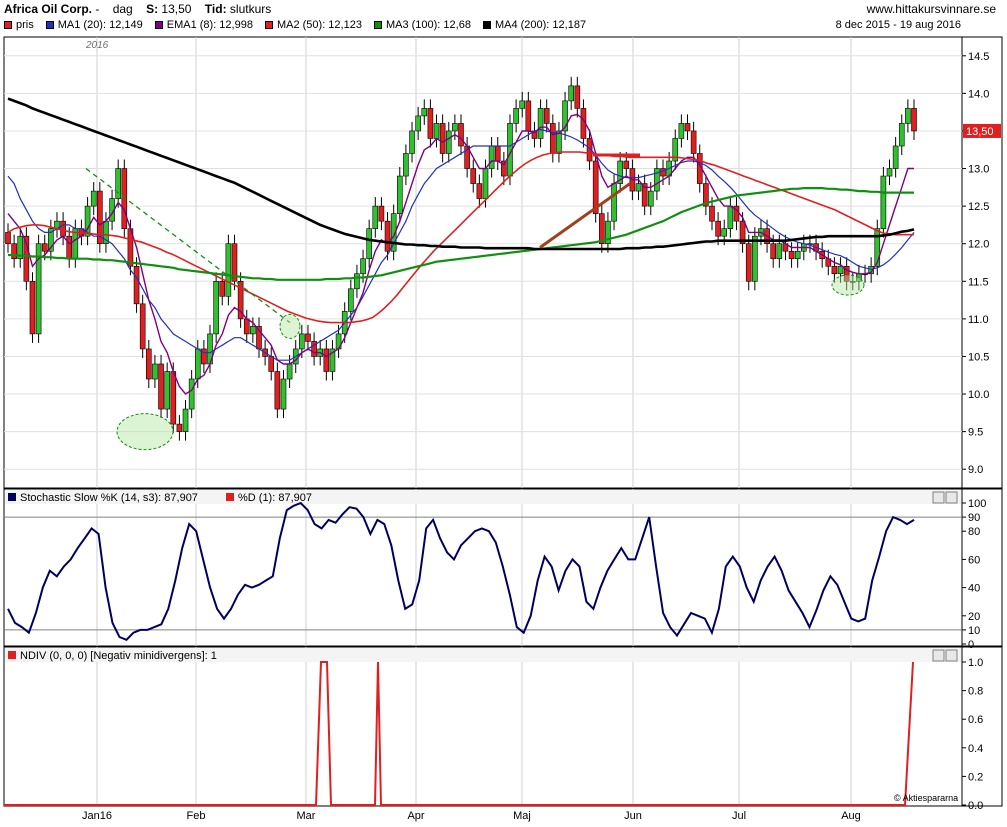  What do you see at coordinates (974, 560) in the screenshot?
I see `stoch-tick-label: 60` at bounding box center [974, 560].